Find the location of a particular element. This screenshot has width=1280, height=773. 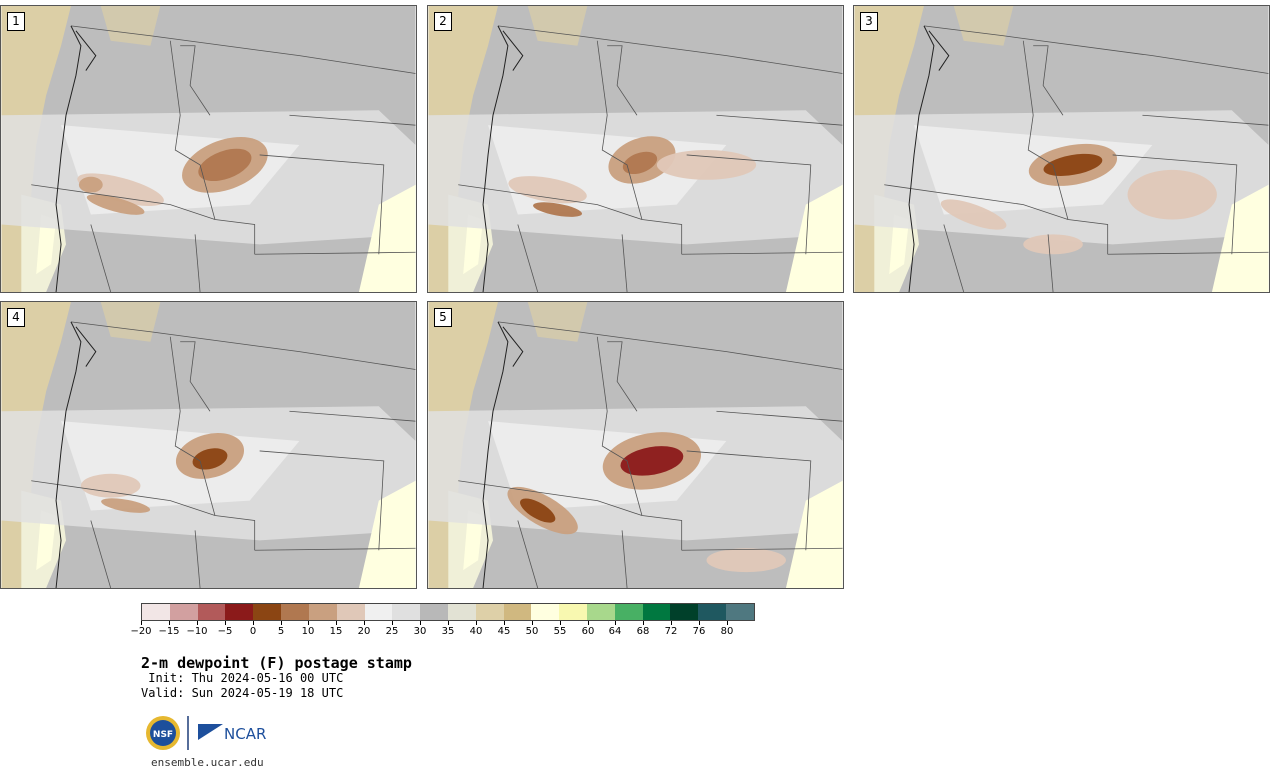

colorbar-tick-label: 45 is located at coordinates (504, 631).